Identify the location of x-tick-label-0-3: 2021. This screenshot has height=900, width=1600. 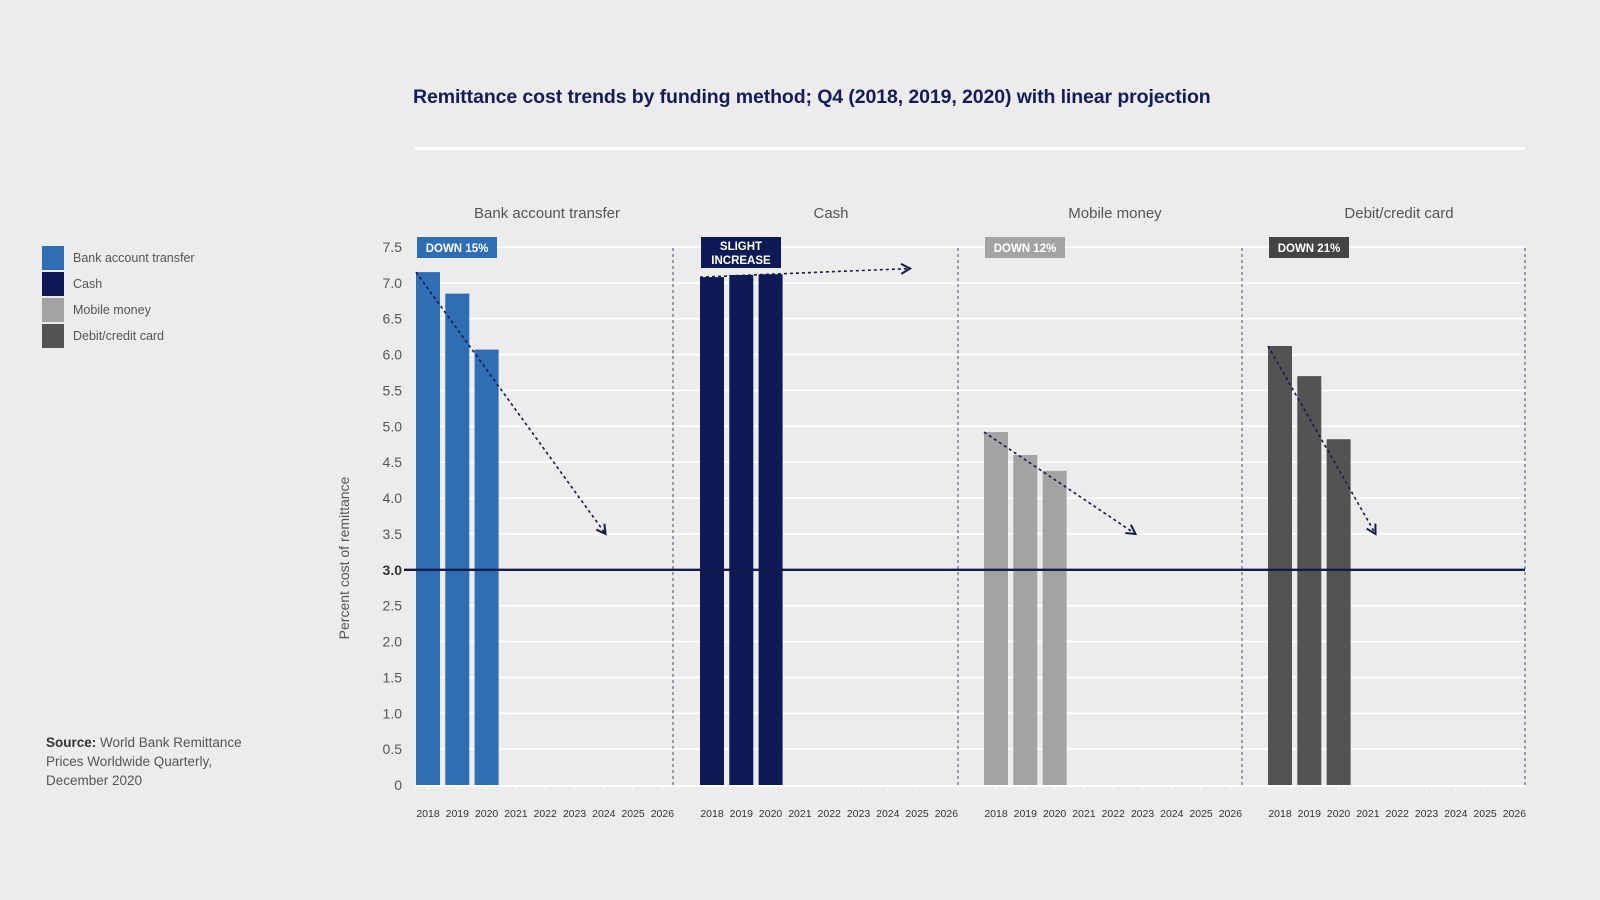
(516, 814).